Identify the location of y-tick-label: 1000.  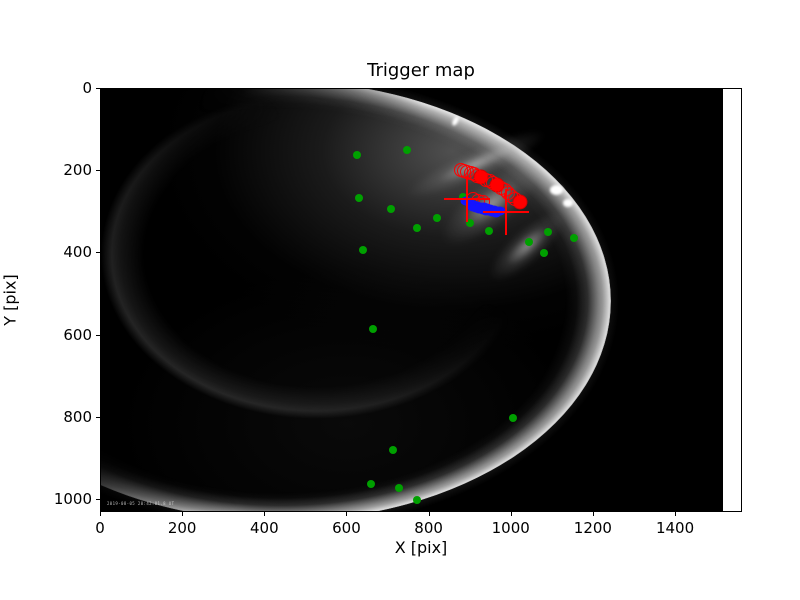
(72, 498).